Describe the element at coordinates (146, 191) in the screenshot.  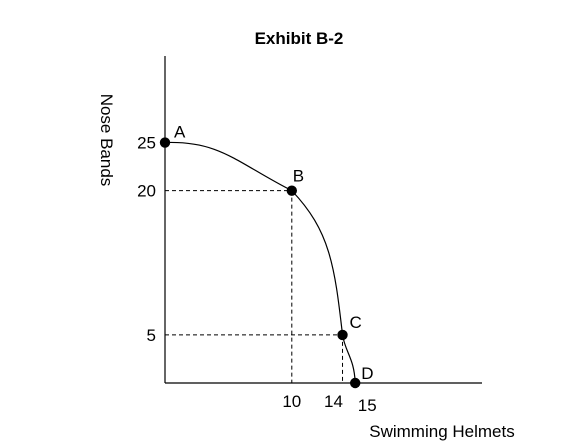
I see `y-tick-20: 20` at that location.